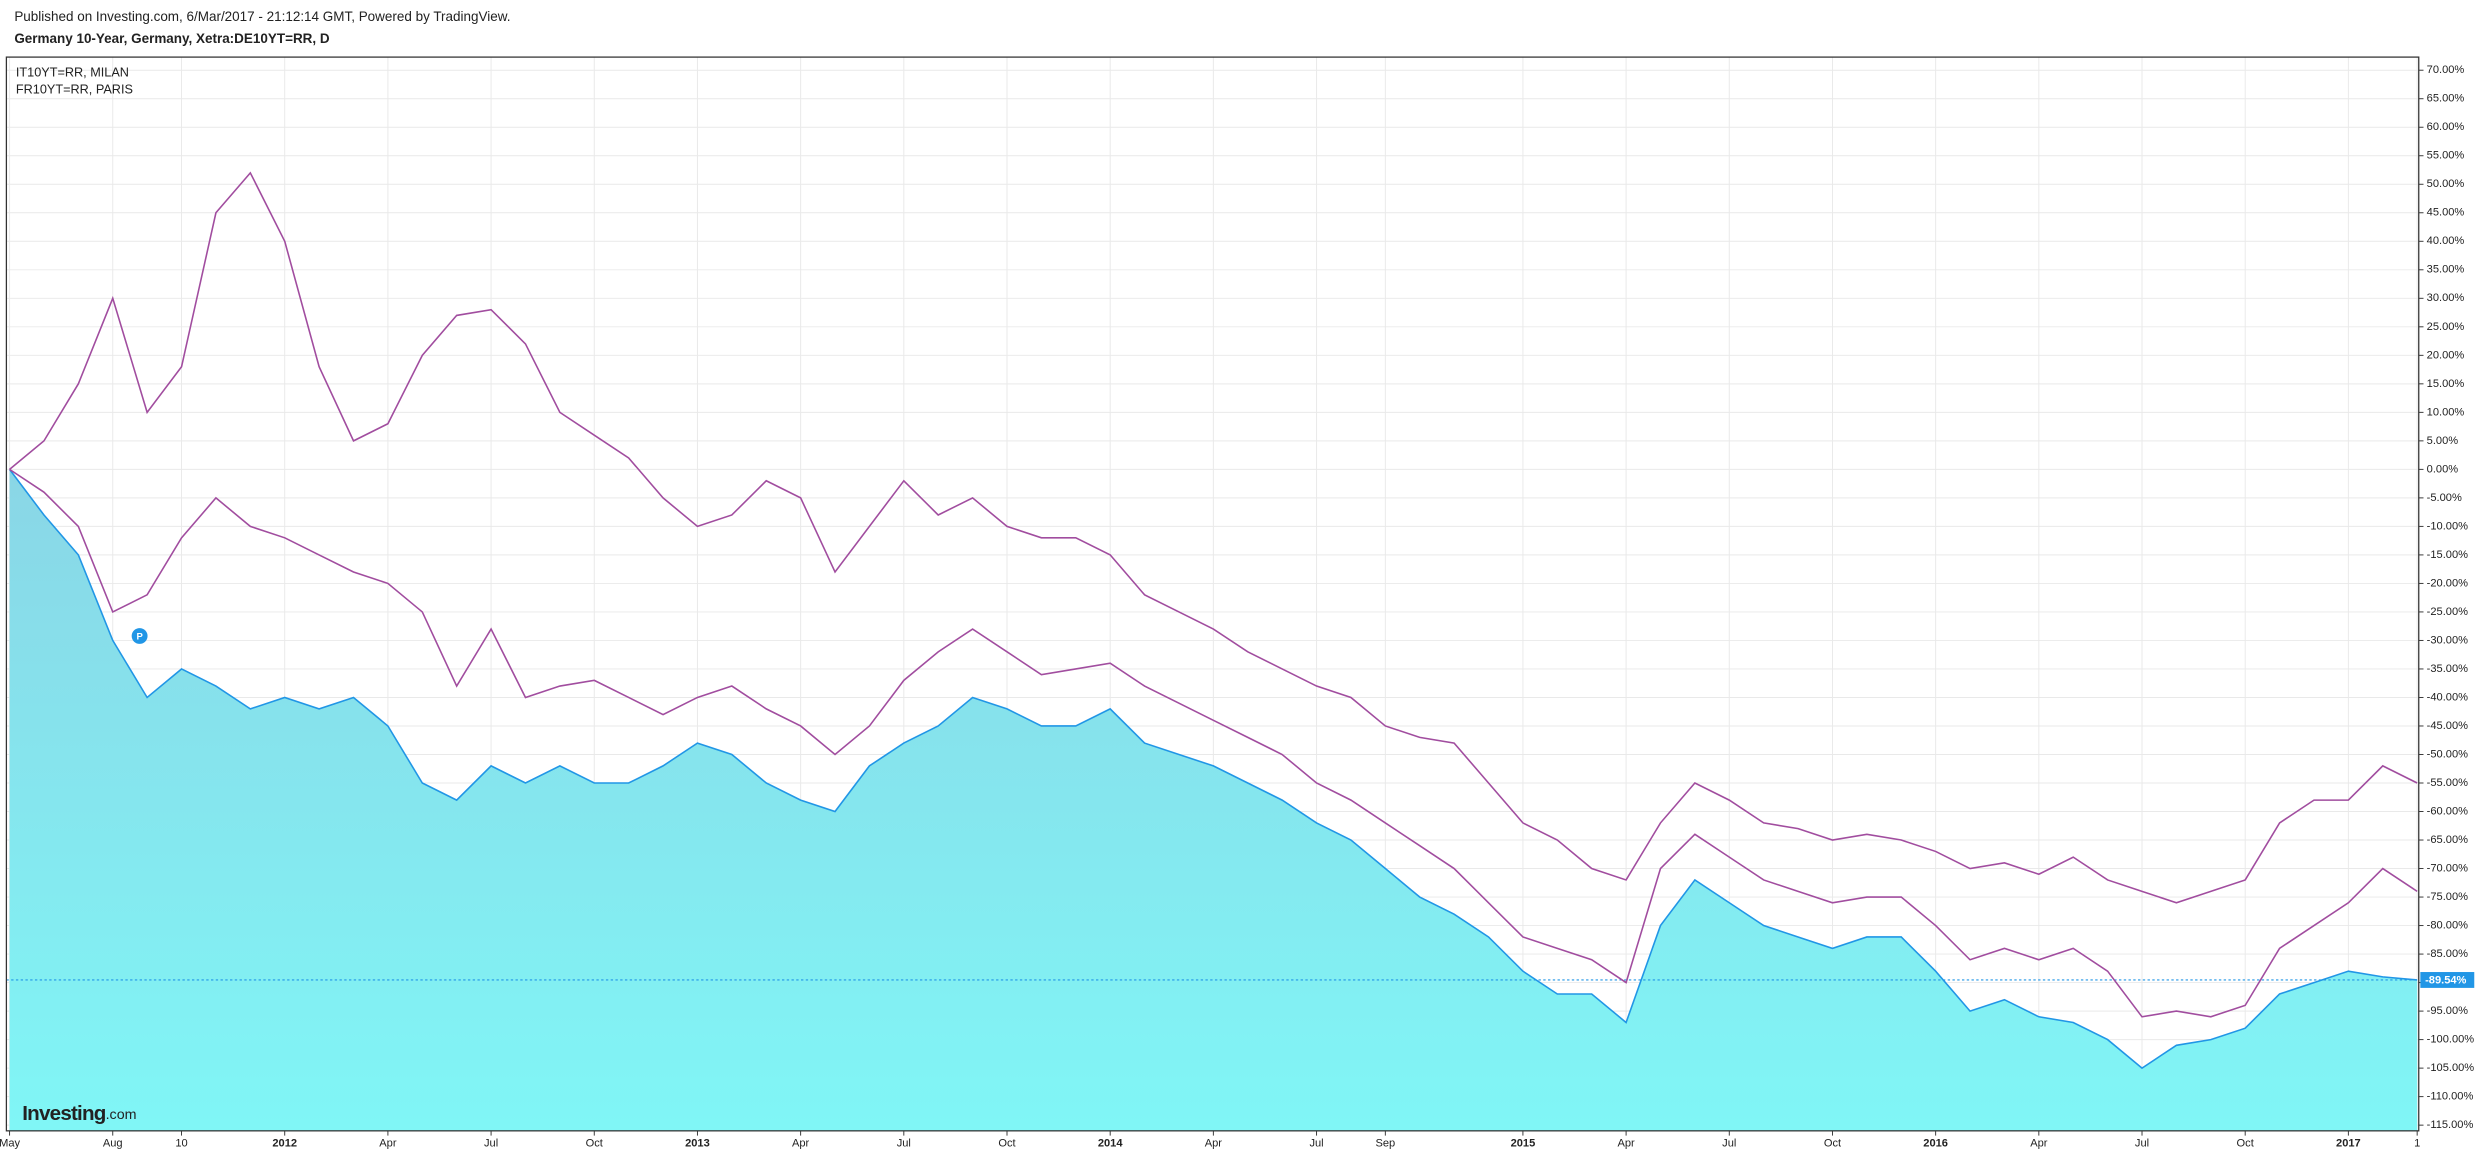 The width and height of the screenshot is (2487, 1154). What do you see at coordinates (2446, 127) in the screenshot?
I see `y-tick-label: 60.00%` at bounding box center [2446, 127].